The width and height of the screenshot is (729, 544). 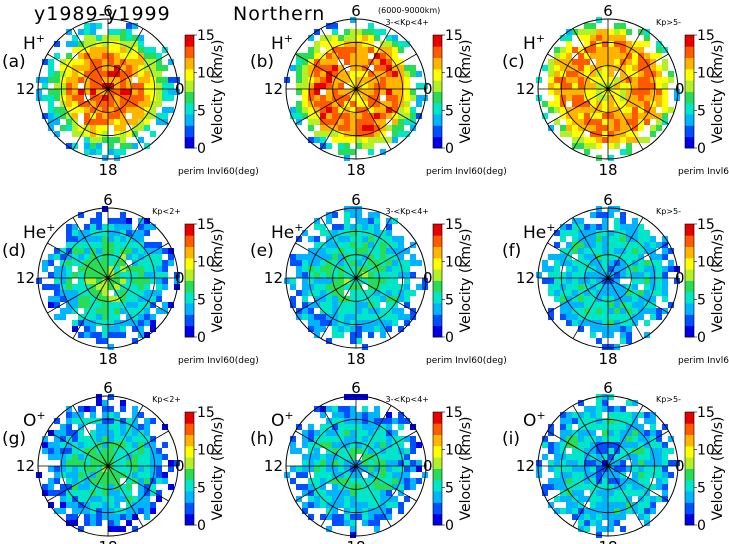 What do you see at coordinates (513, 62) in the screenshot?
I see `panel-label: (c)` at bounding box center [513, 62].